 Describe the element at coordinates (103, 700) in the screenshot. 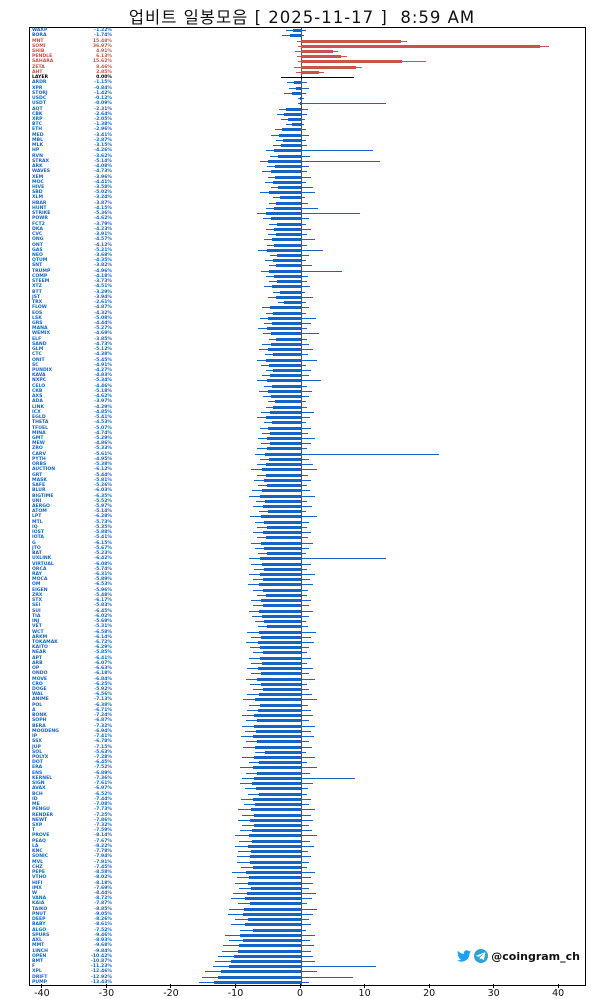

I see `change-percent-value: -7.13%` at that location.